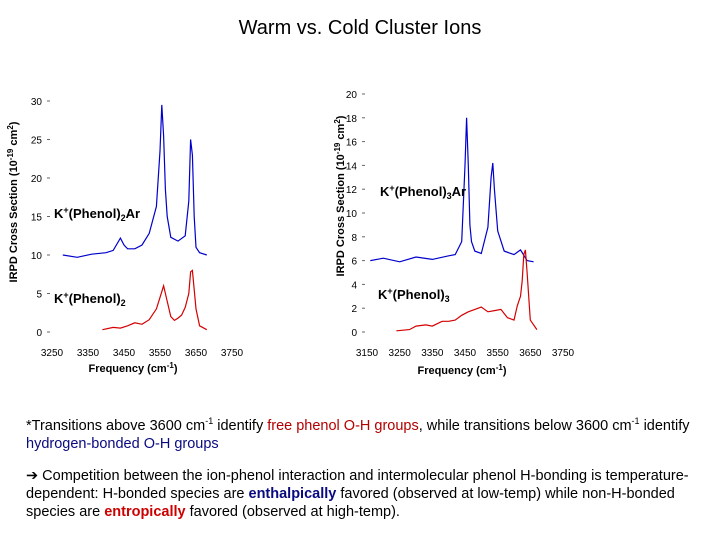 The width and height of the screenshot is (720, 540). I want to click on left-y-tick-label: 20, so click(37, 179).